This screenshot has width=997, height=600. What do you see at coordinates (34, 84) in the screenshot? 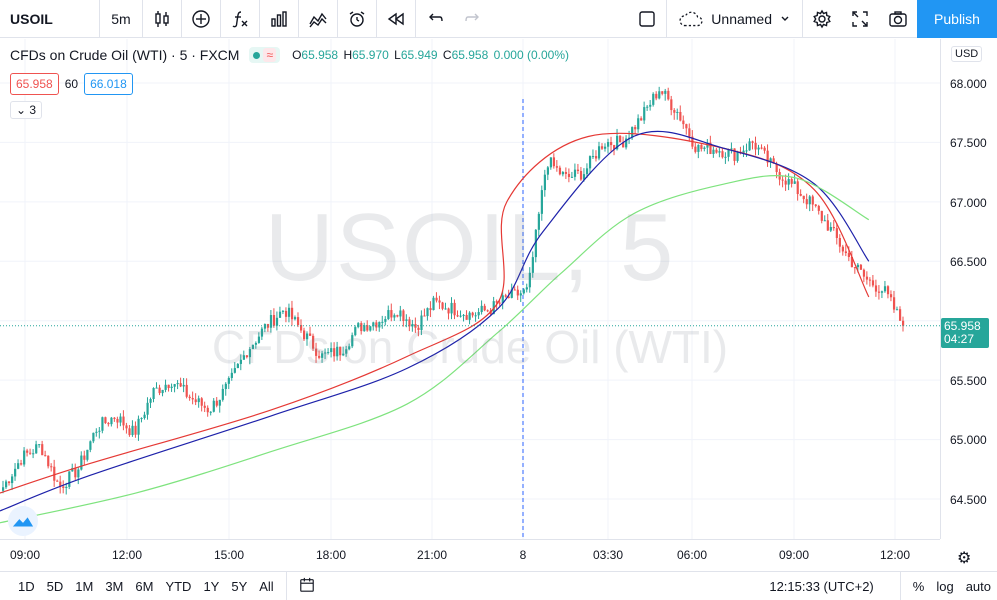
I see `sell-price-button: 65.958` at bounding box center [34, 84].